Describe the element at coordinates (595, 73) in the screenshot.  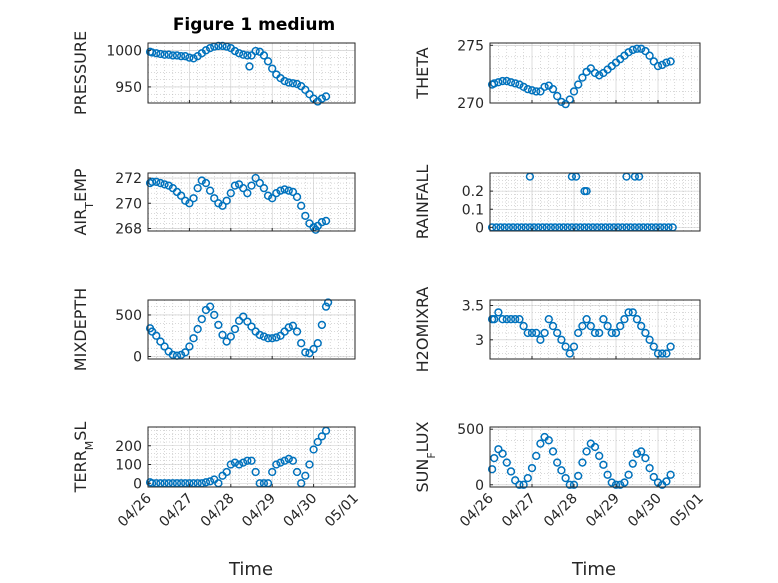
I see `plot-area` at that location.